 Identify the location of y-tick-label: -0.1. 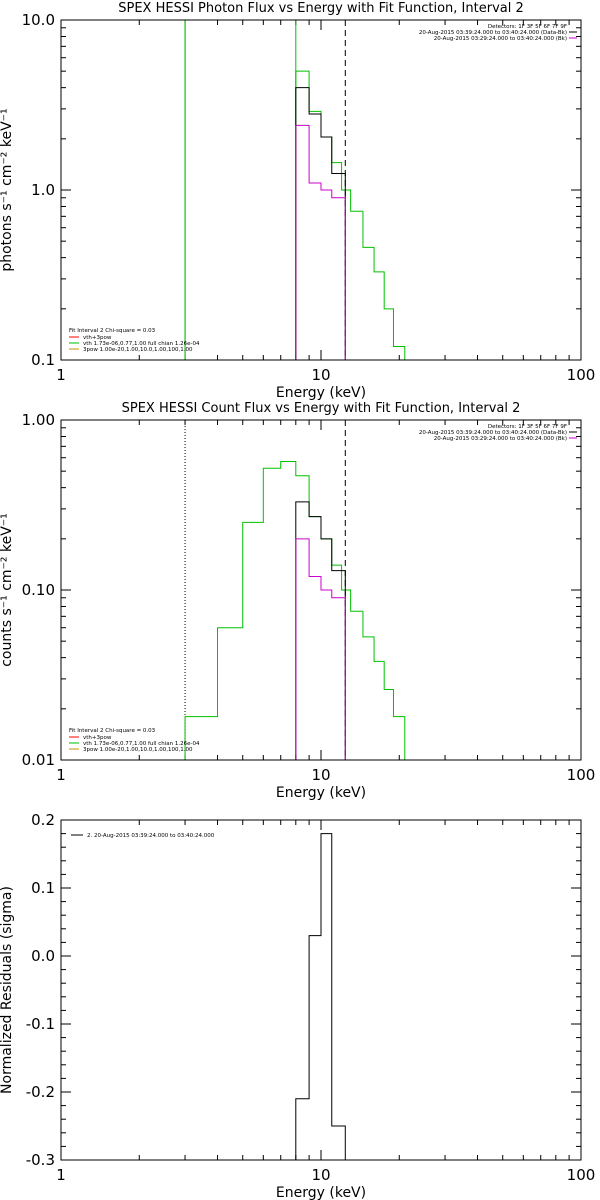
(40, 1024).